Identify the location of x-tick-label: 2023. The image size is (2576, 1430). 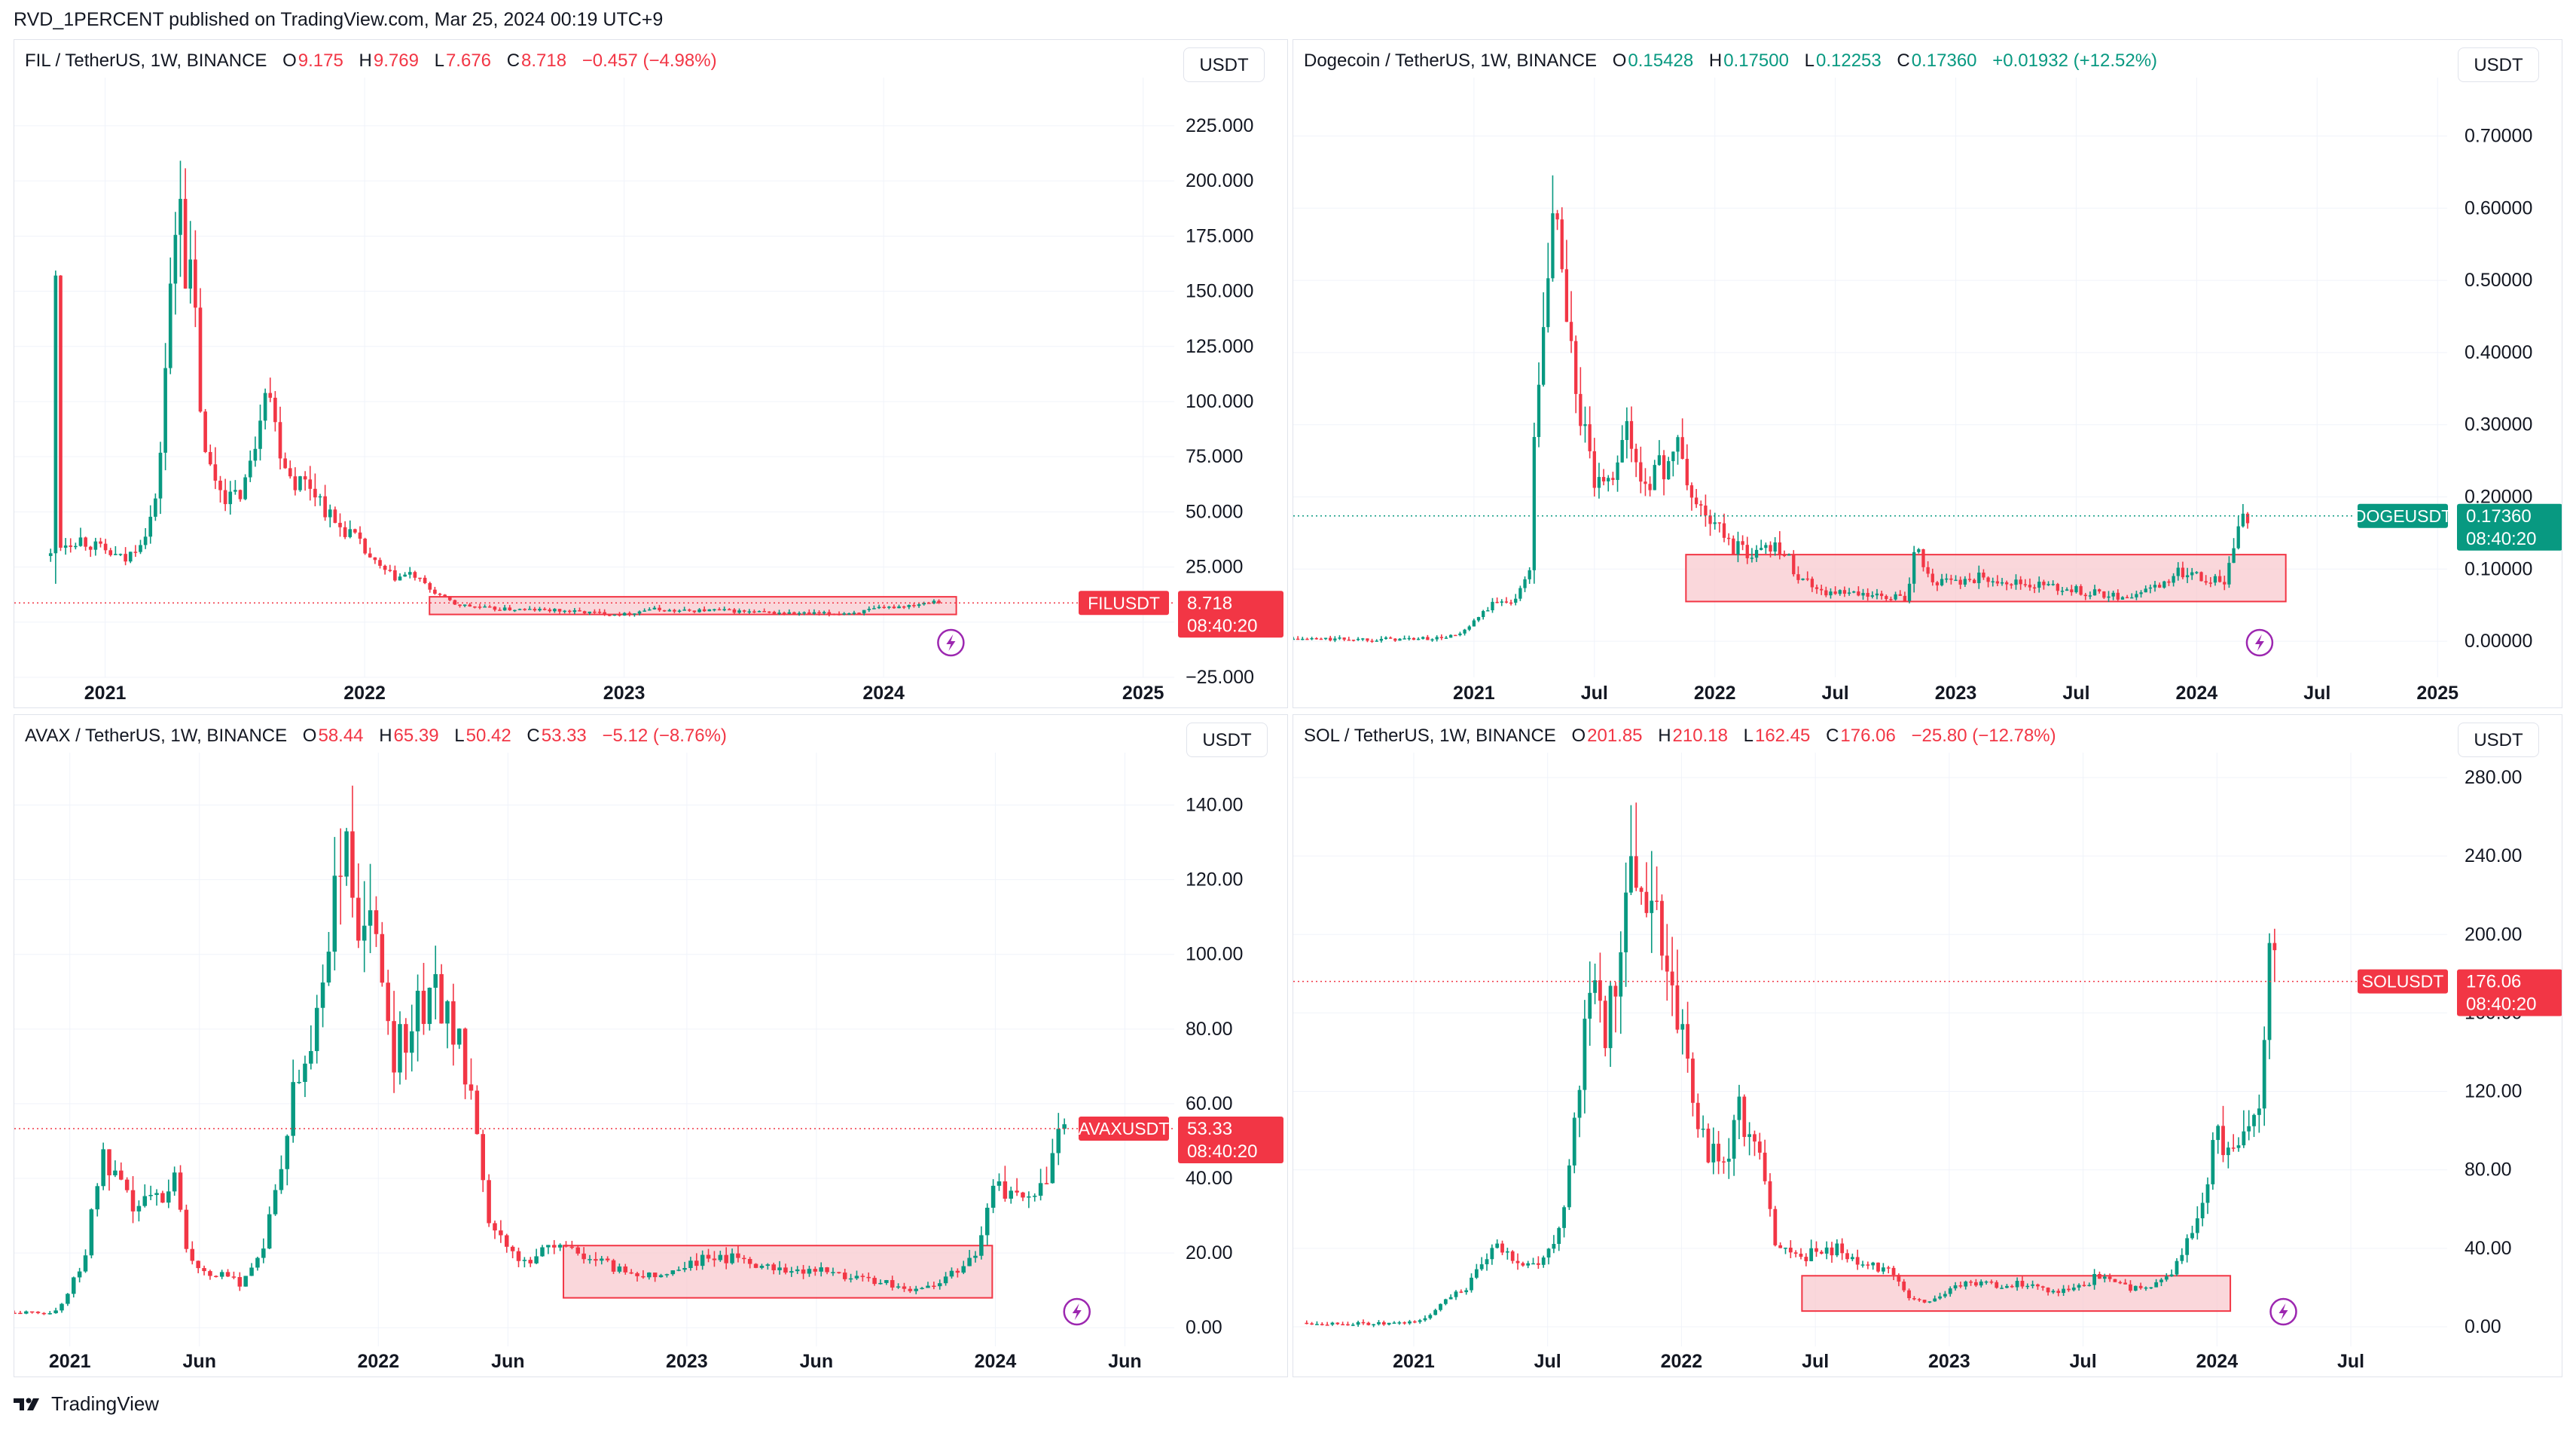
(625, 693).